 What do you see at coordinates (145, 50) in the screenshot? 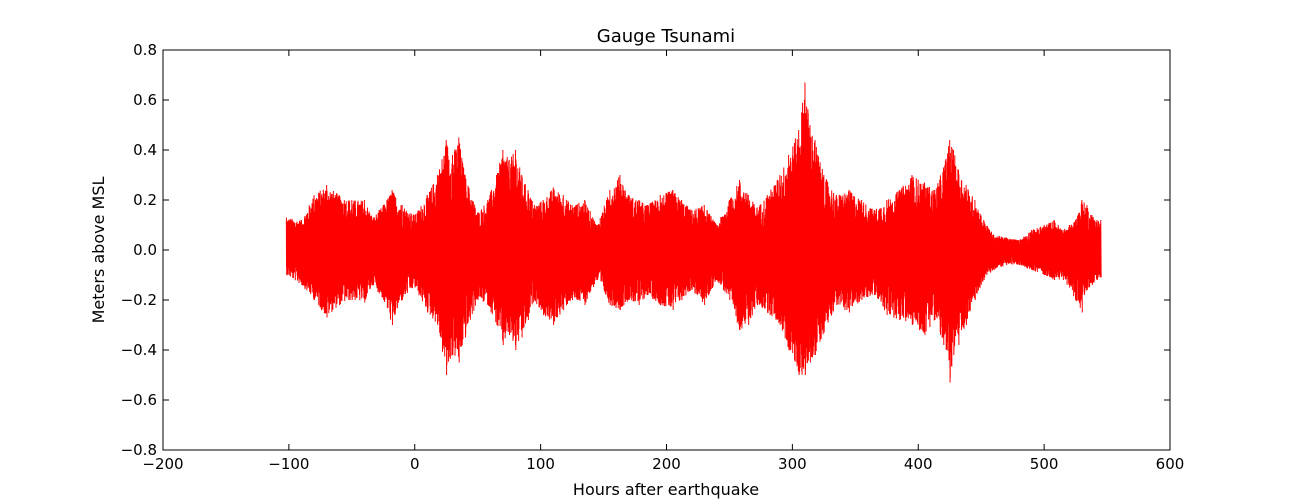
I see `y-tick-label: 0.8` at bounding box center [145, 50].